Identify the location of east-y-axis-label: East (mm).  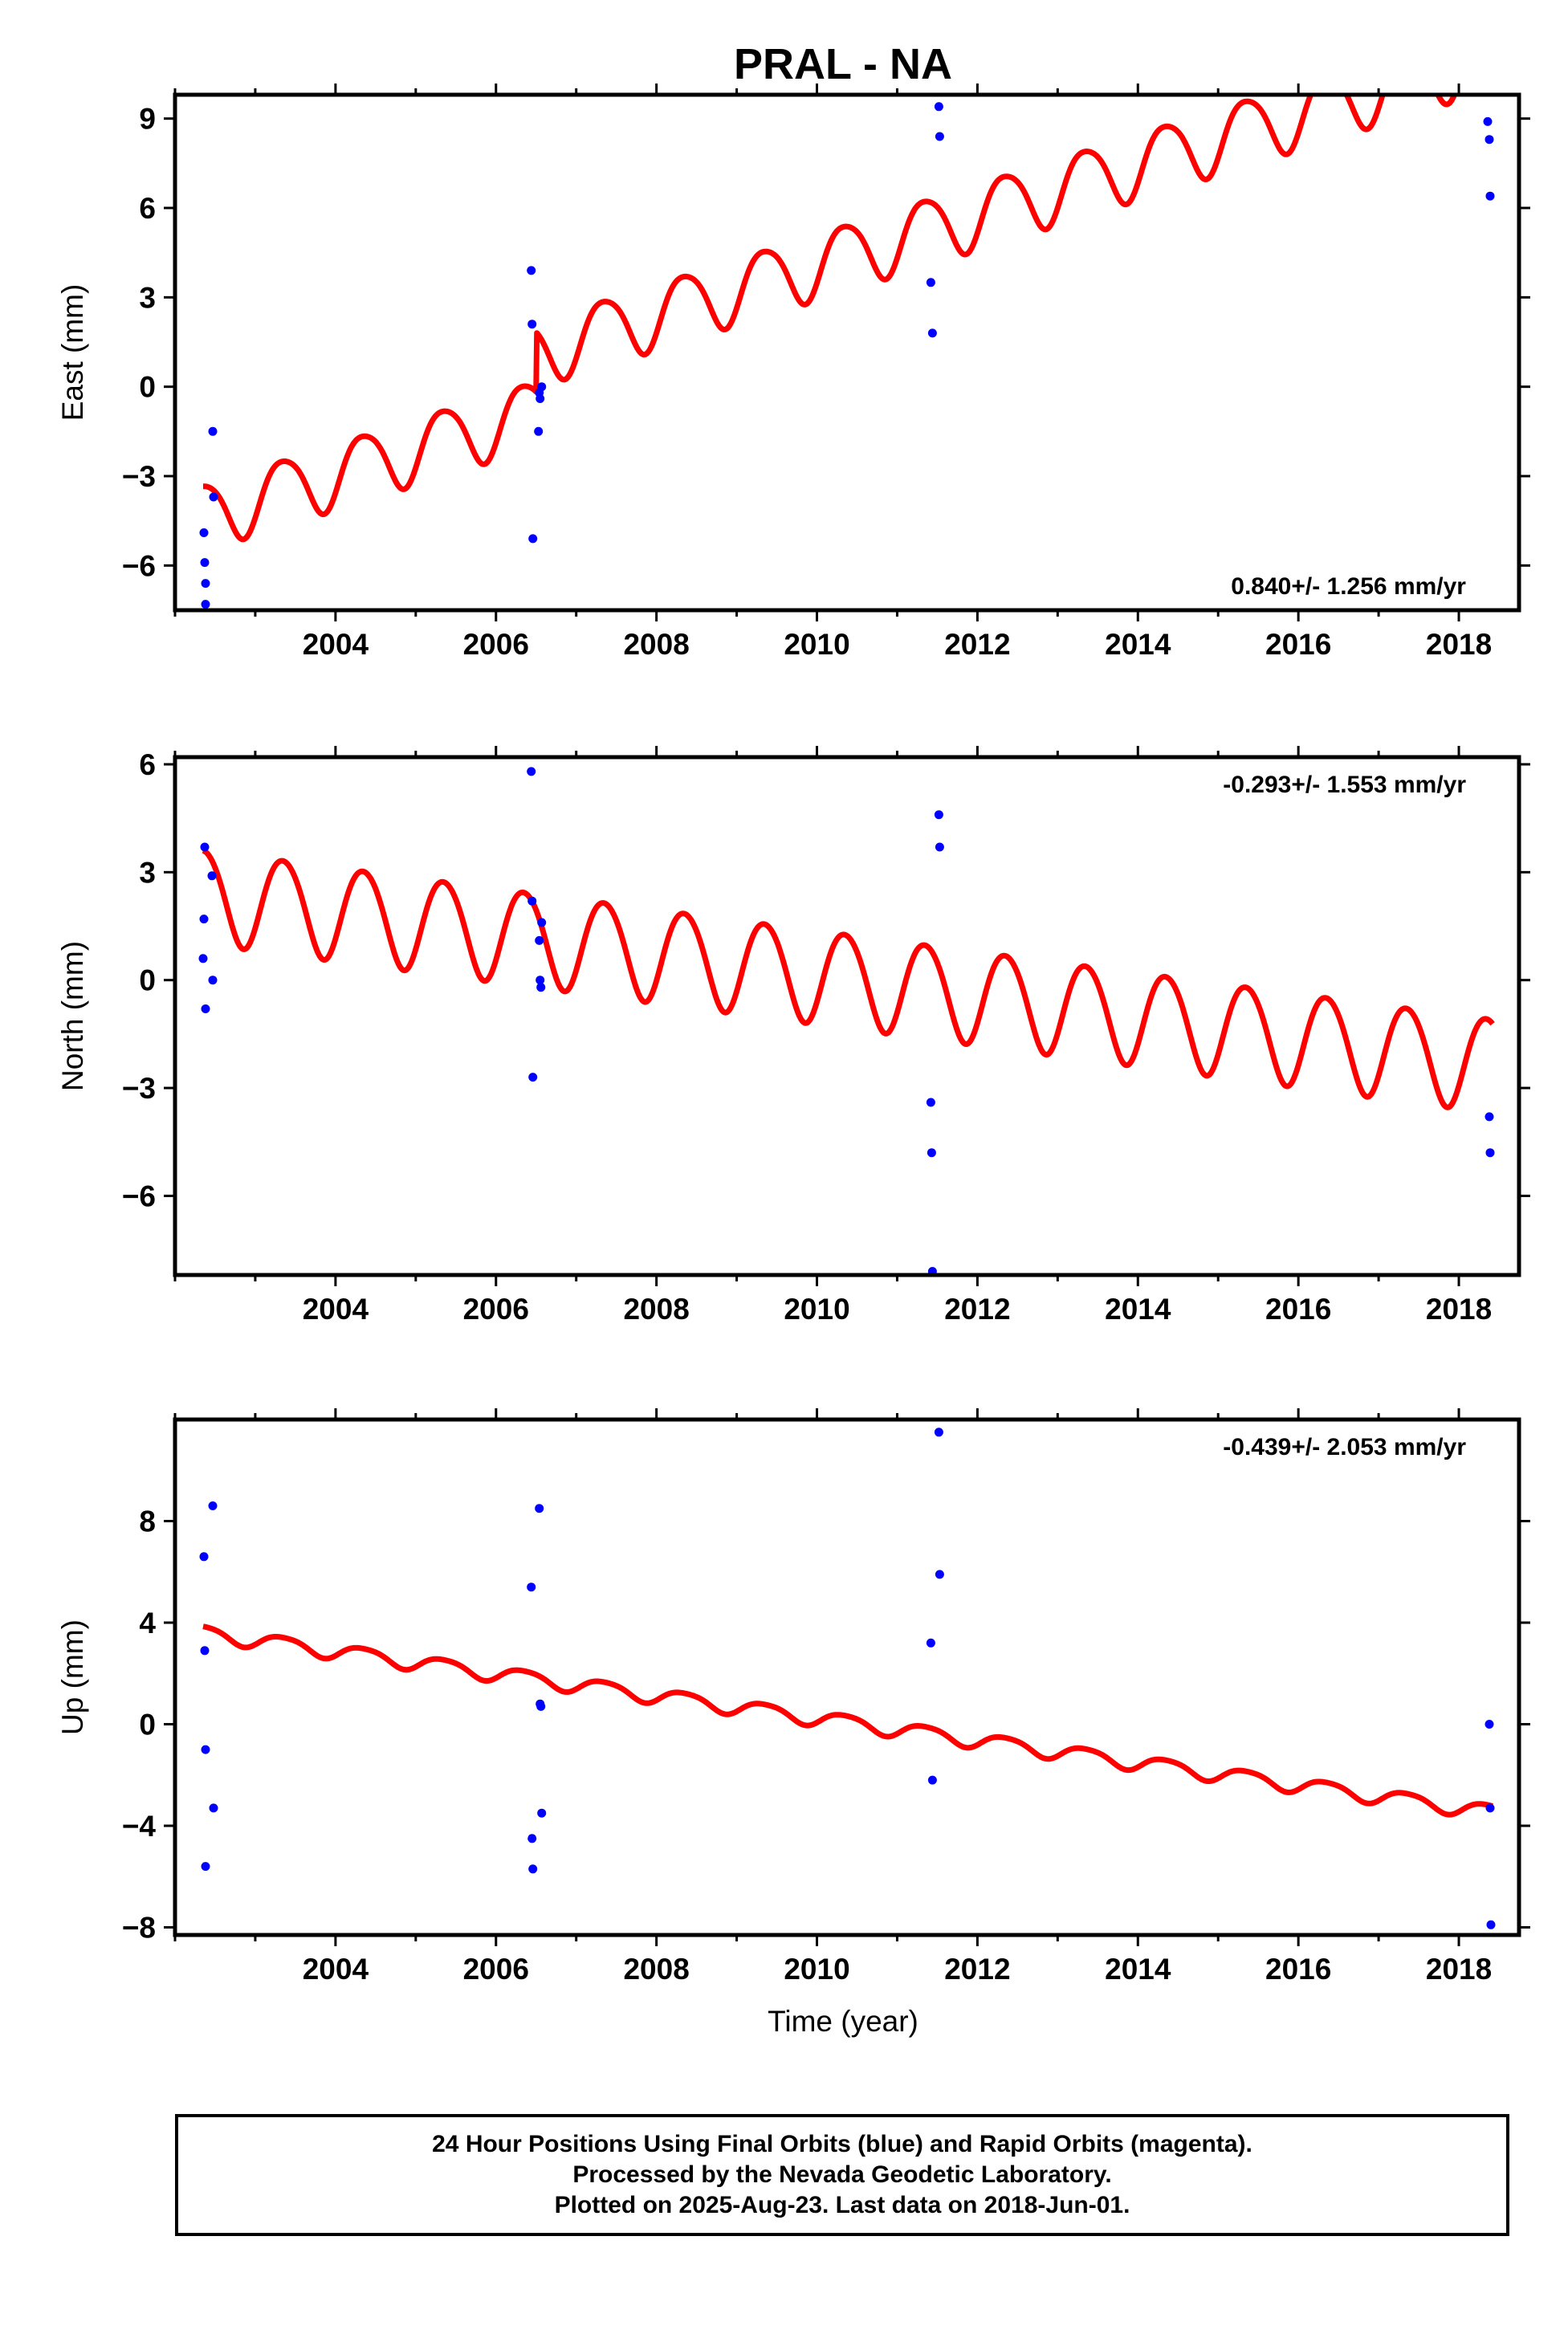
(72, 353).